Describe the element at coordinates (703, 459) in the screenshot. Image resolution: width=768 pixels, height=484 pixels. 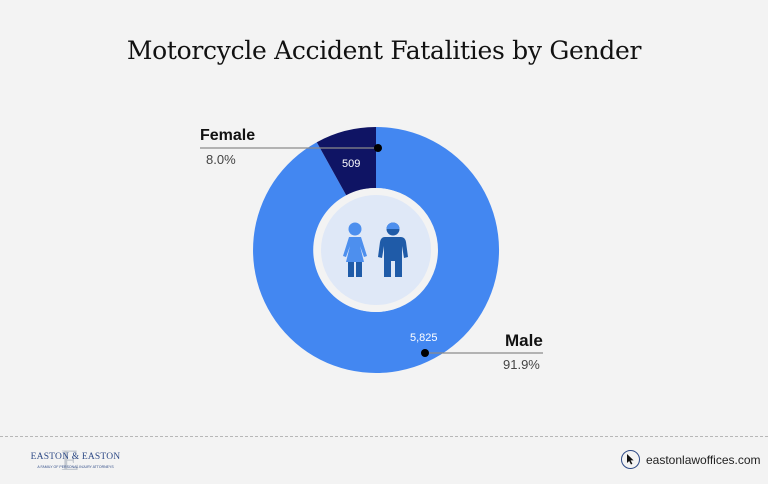
I see `website-text: eastonlawoffices.com` at that location.